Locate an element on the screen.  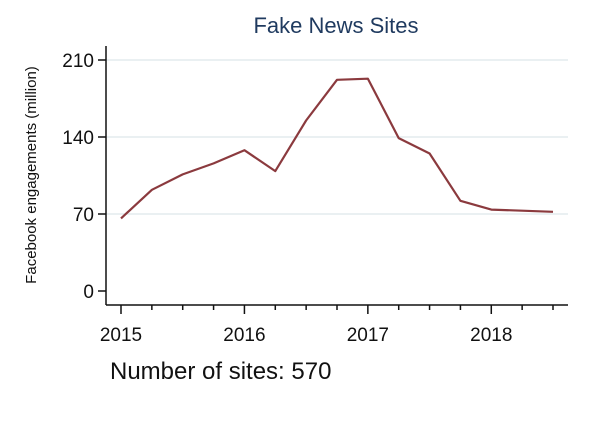
y-axis-label: Facebook engagements (million) is located at coordinates (31, 175).